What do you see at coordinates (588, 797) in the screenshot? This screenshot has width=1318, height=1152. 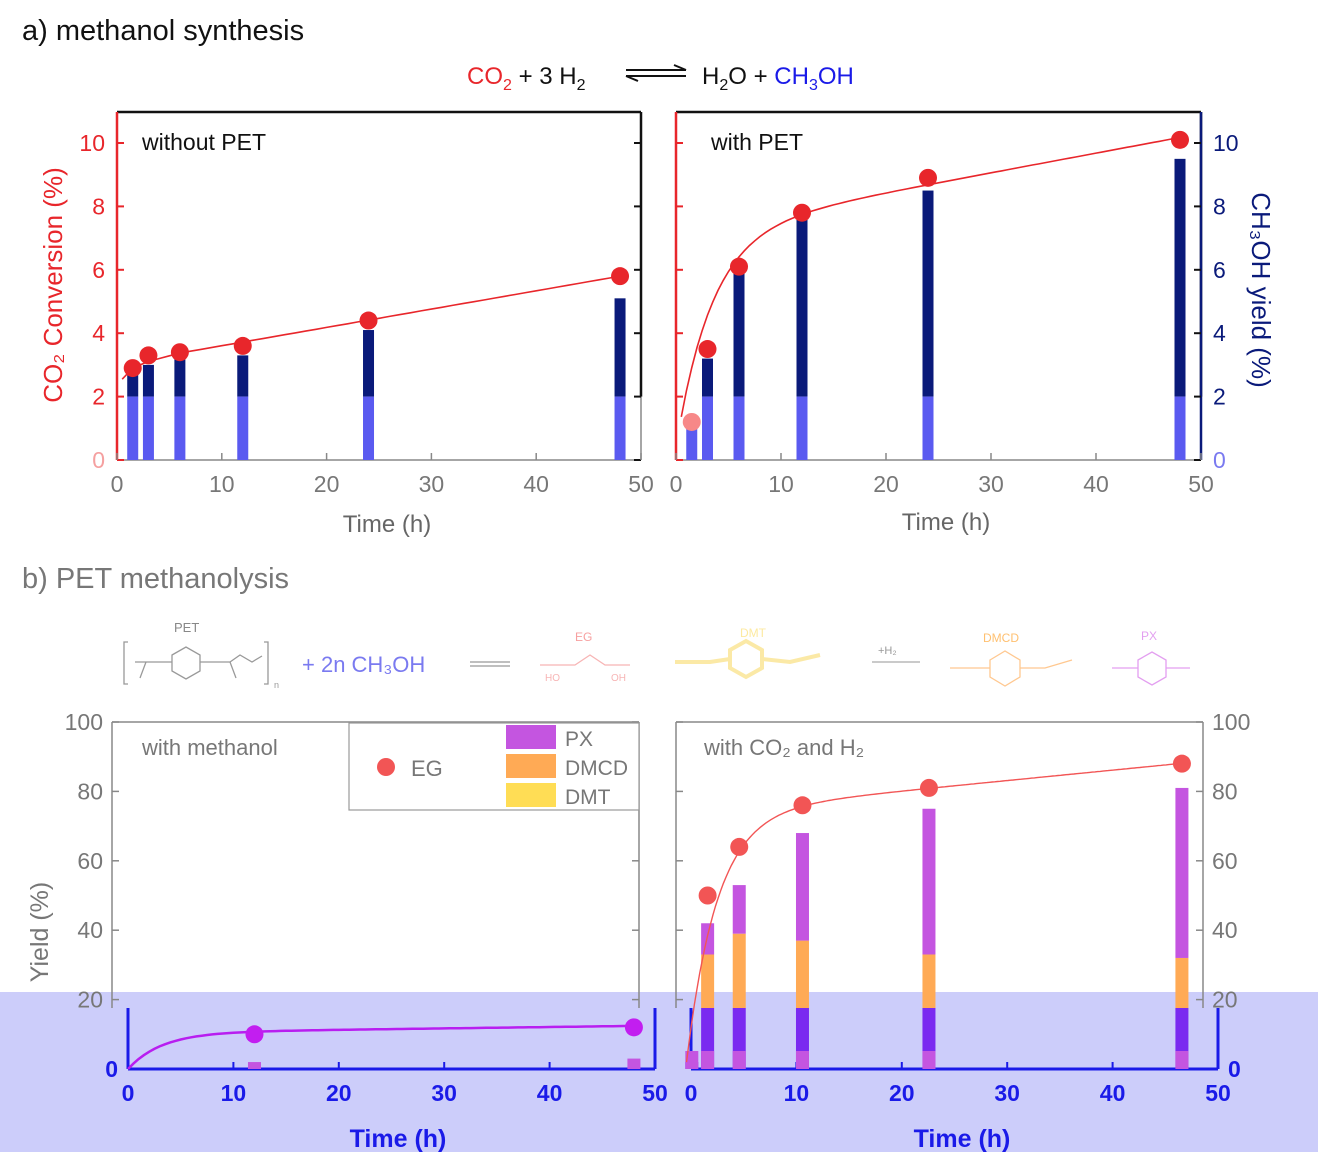 I see `legend-dmt-label: DMT` at bounding box center [588, 797].